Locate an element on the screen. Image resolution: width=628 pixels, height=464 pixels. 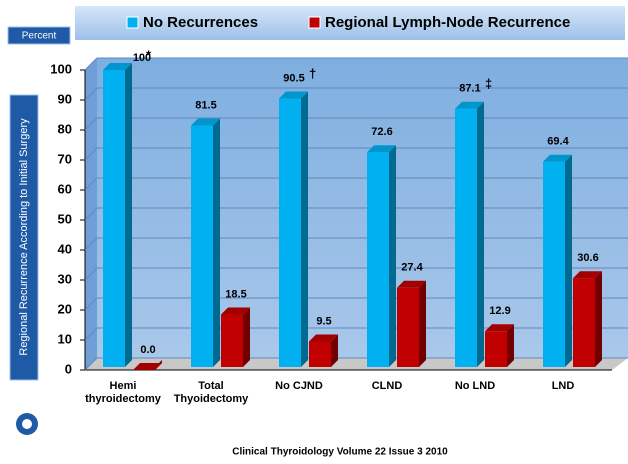
badge: Percent is located at coordinates (39, 36).